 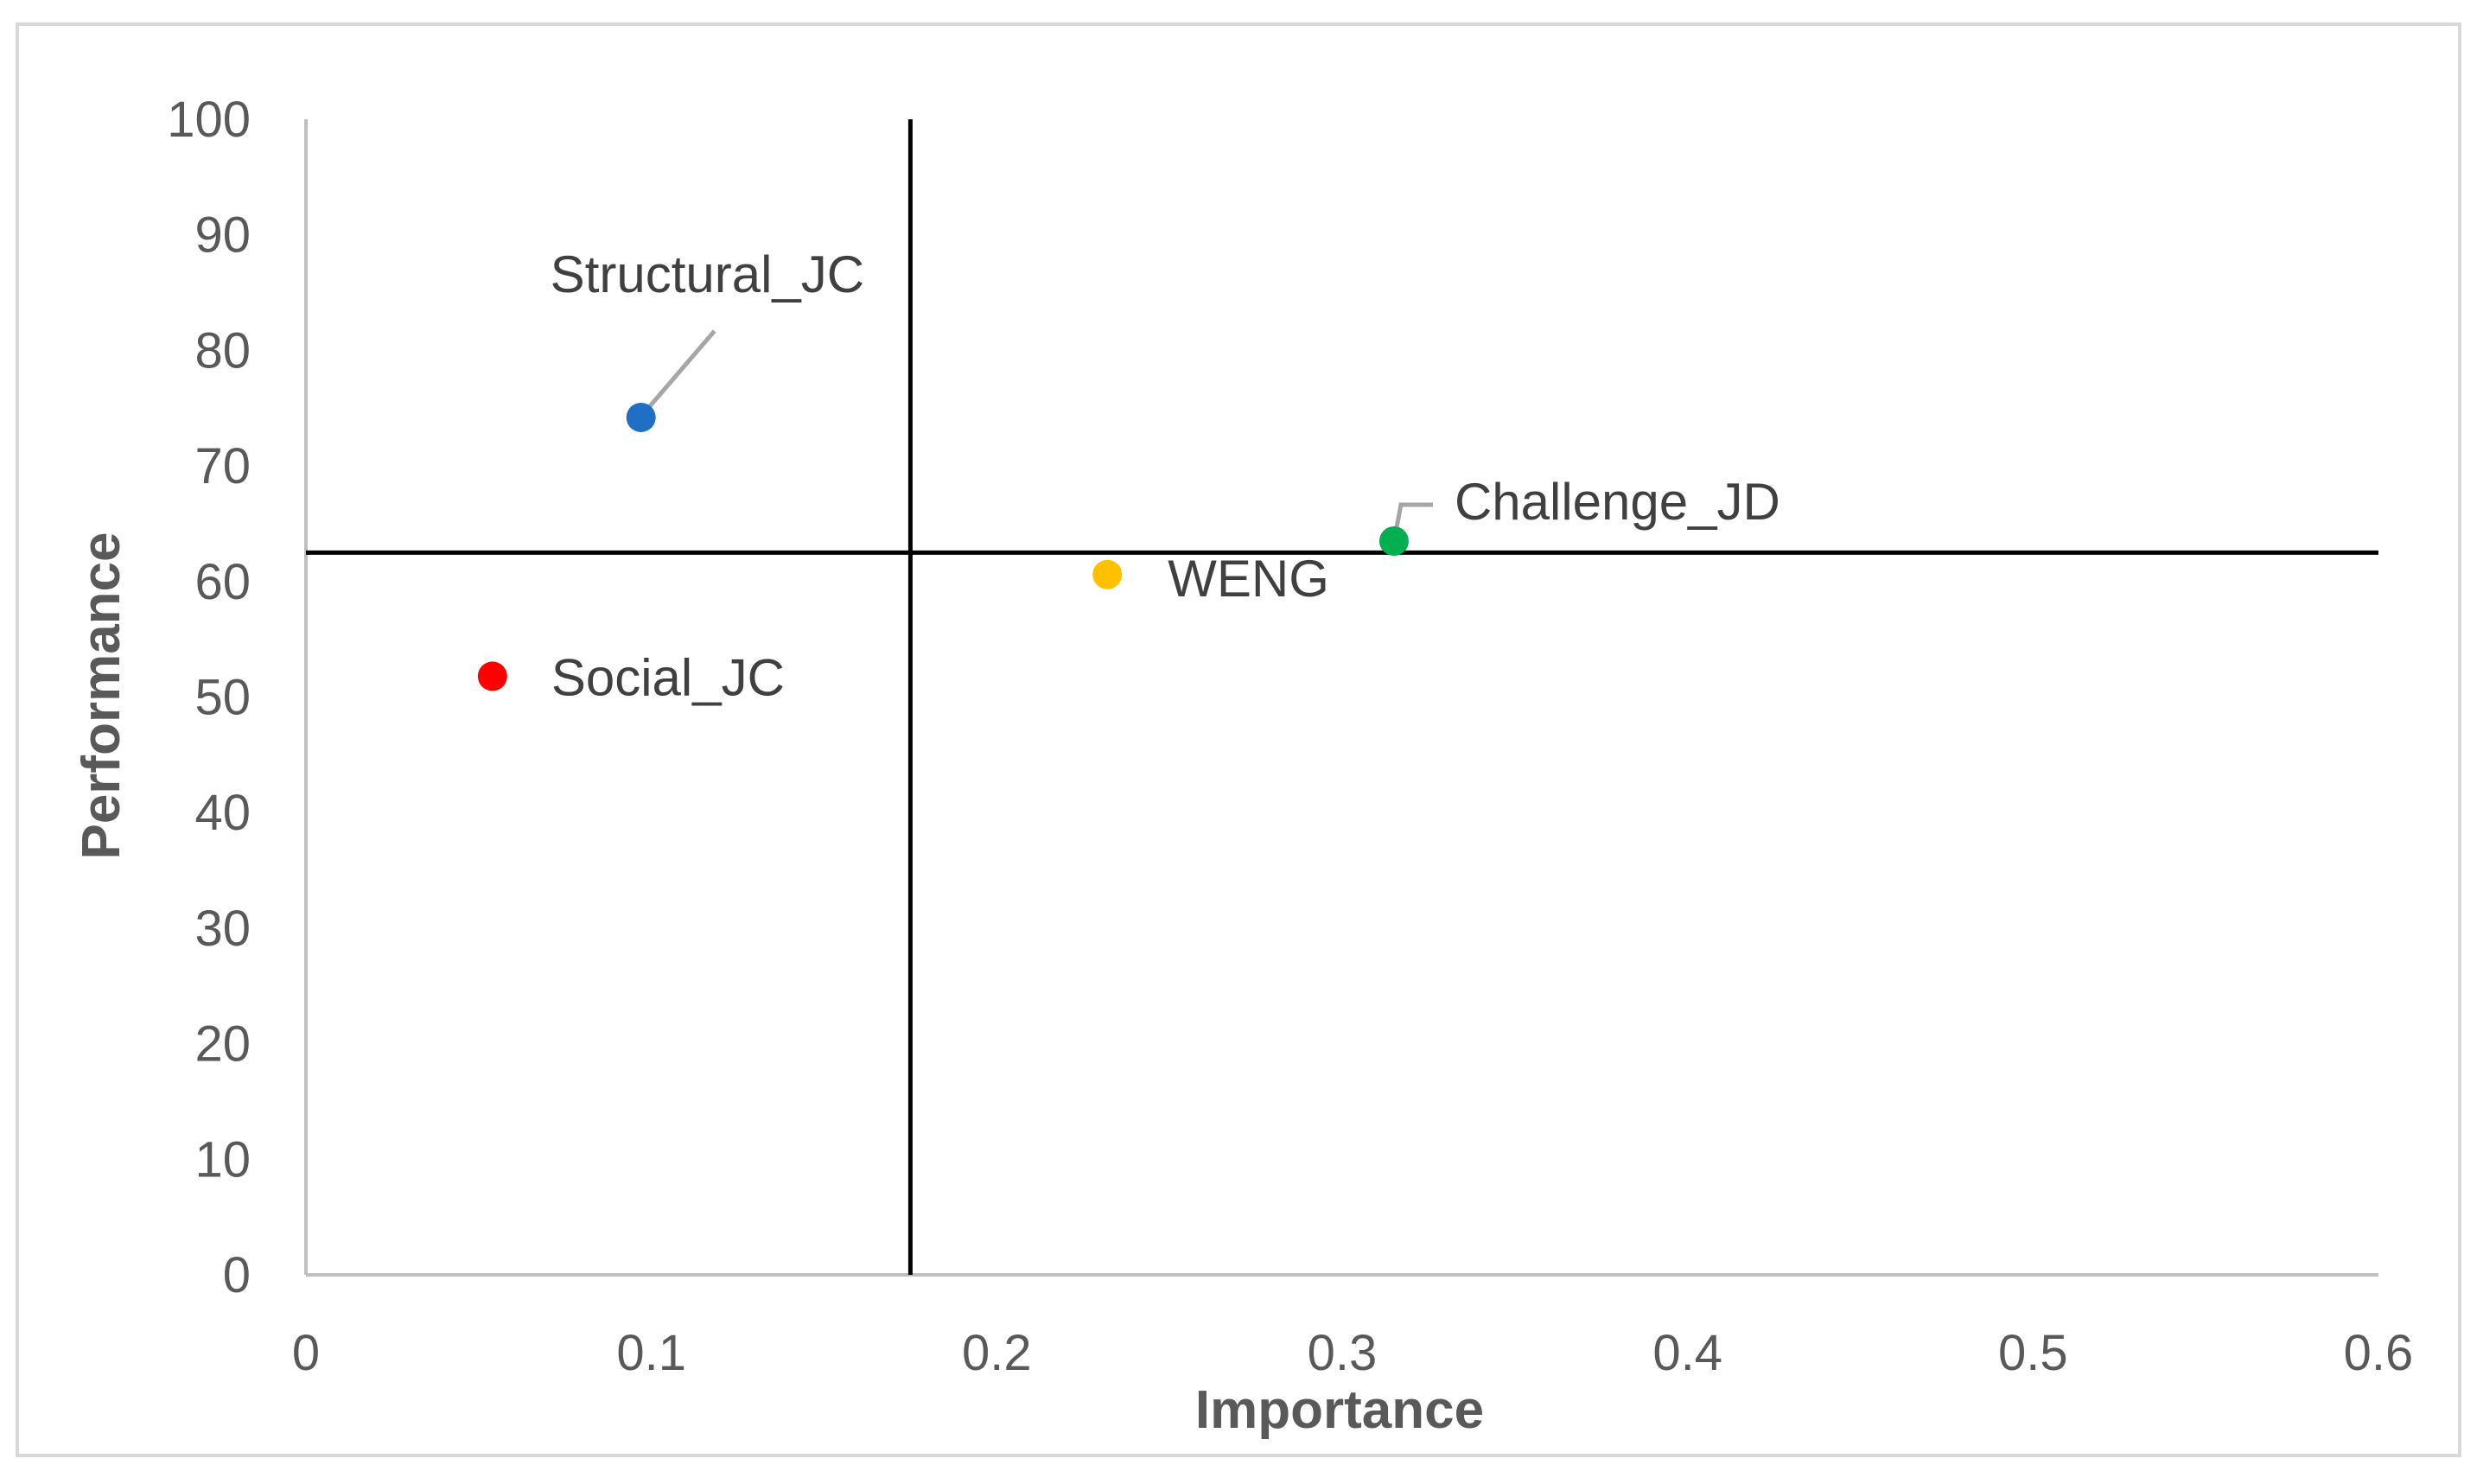 What do you see at coordinates (223, 813) in the screenshot?
I see `y-tick-label: 40` at bounding box center [223, 813].